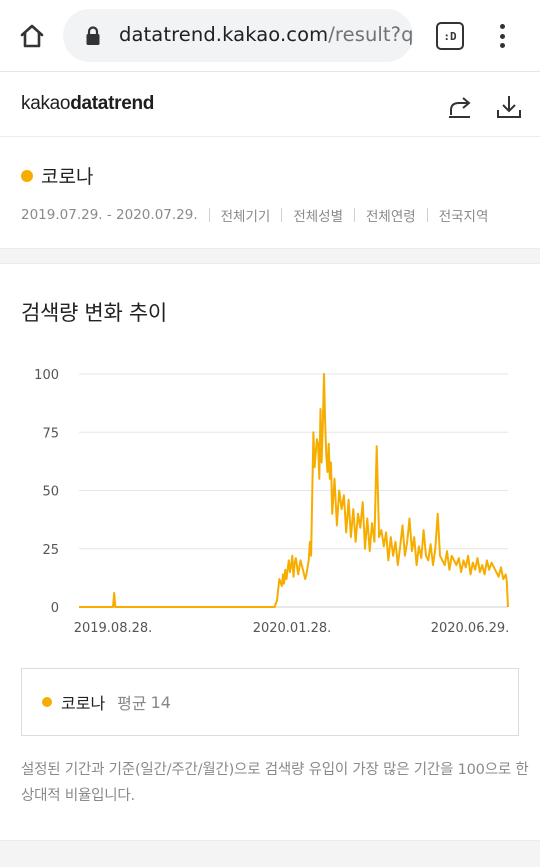 This screenshot has height=867, width=540. I want to click on download-icon, so click(509, 107).